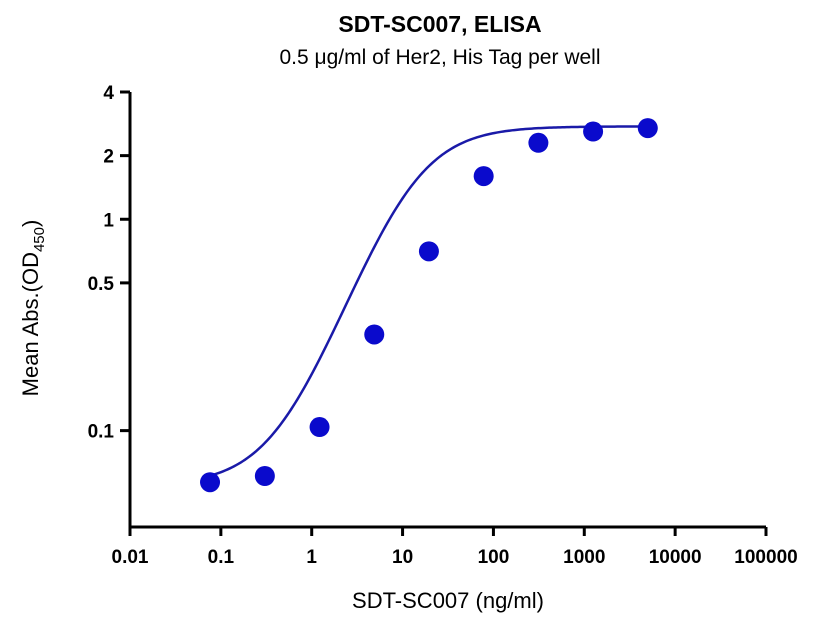 Image resolution: width=832 pixels, height=626 pixels. Describe the element at coordinates (455, 547) in the screenshot. I see `x-axis-ticks: 0.01 0.1 1 10 100 1000 10000 100000` at that location.